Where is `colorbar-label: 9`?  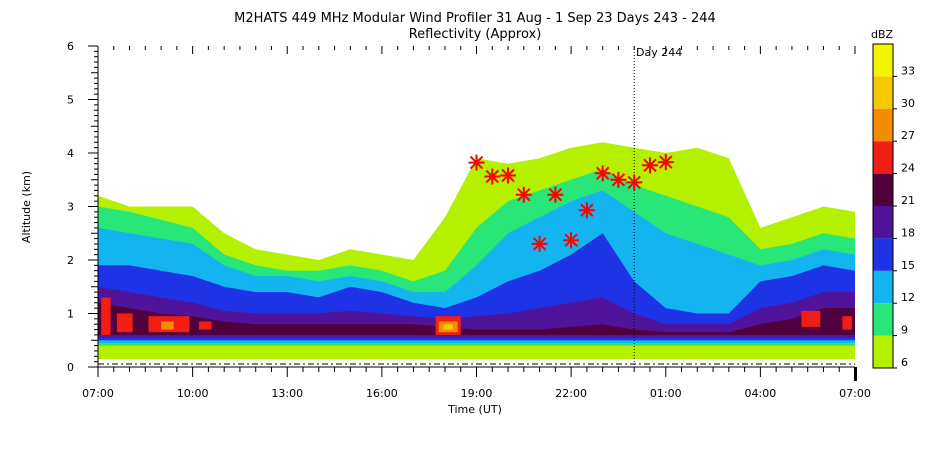
colorbar-label: 9 is located at coordinates (904, 330).